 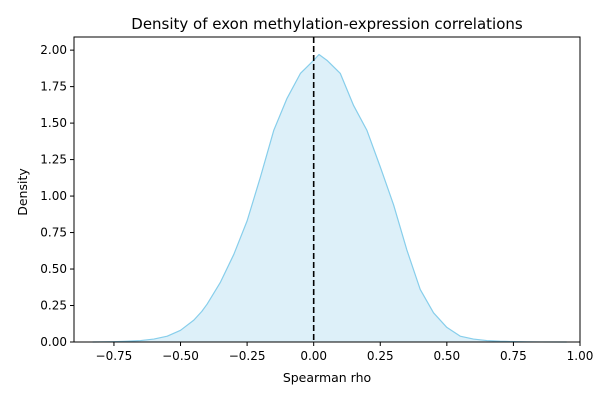 I want to click on x-tick-label: 0.75, so click(x=513, y=356).